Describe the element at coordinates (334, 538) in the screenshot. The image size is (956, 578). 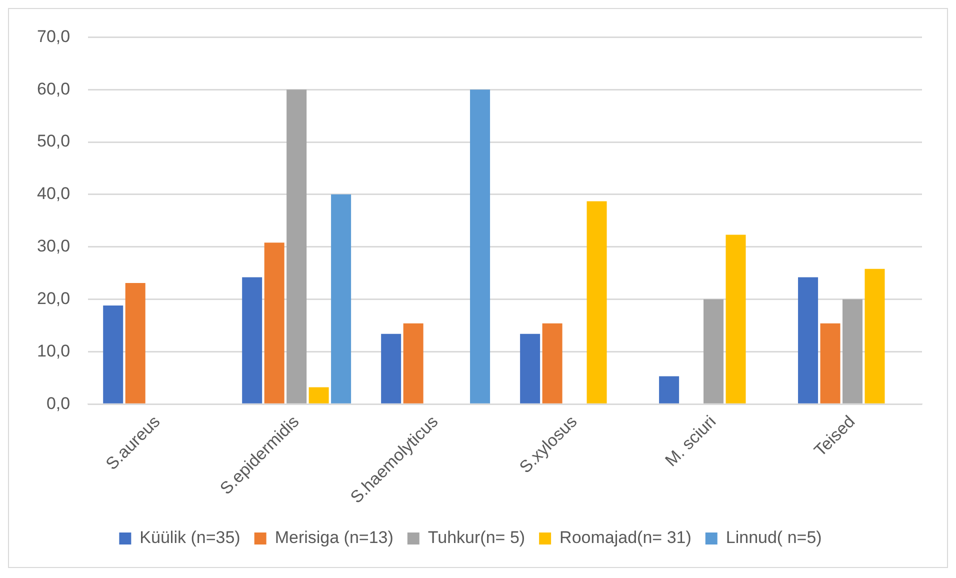
I see `legend-label: Merisiga (n=13)` at that location.